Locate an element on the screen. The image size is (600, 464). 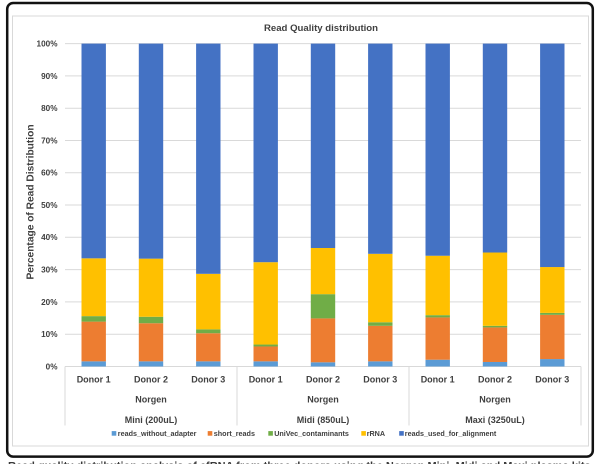
svg-text: Midi (850uL) is located at coordinates (323, 420).